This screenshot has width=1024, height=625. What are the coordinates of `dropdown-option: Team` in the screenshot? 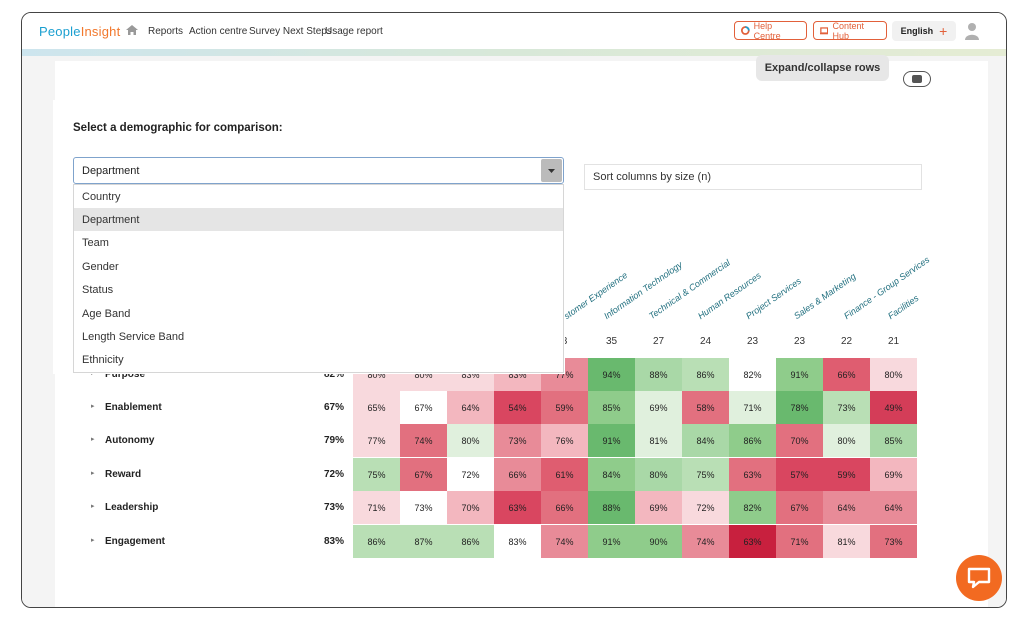 It's located at (95, 243).